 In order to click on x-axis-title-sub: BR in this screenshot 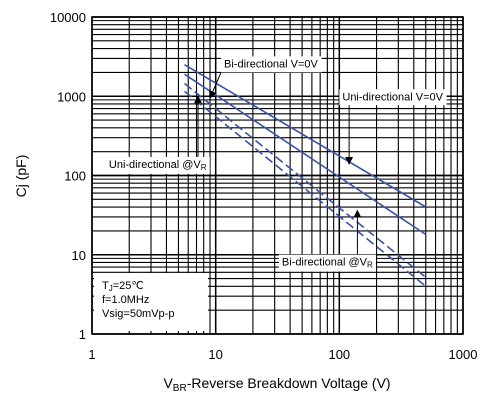, I will do `click(180, 388)`.